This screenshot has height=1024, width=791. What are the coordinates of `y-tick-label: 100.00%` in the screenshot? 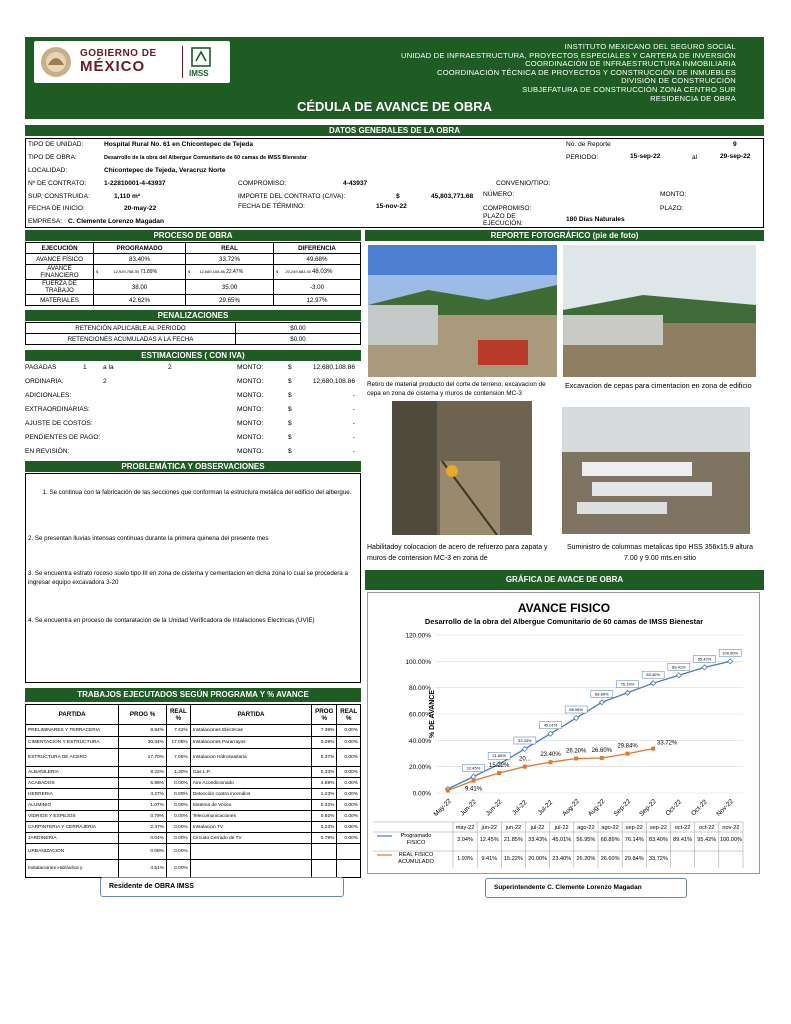 It's located at (418, 662).